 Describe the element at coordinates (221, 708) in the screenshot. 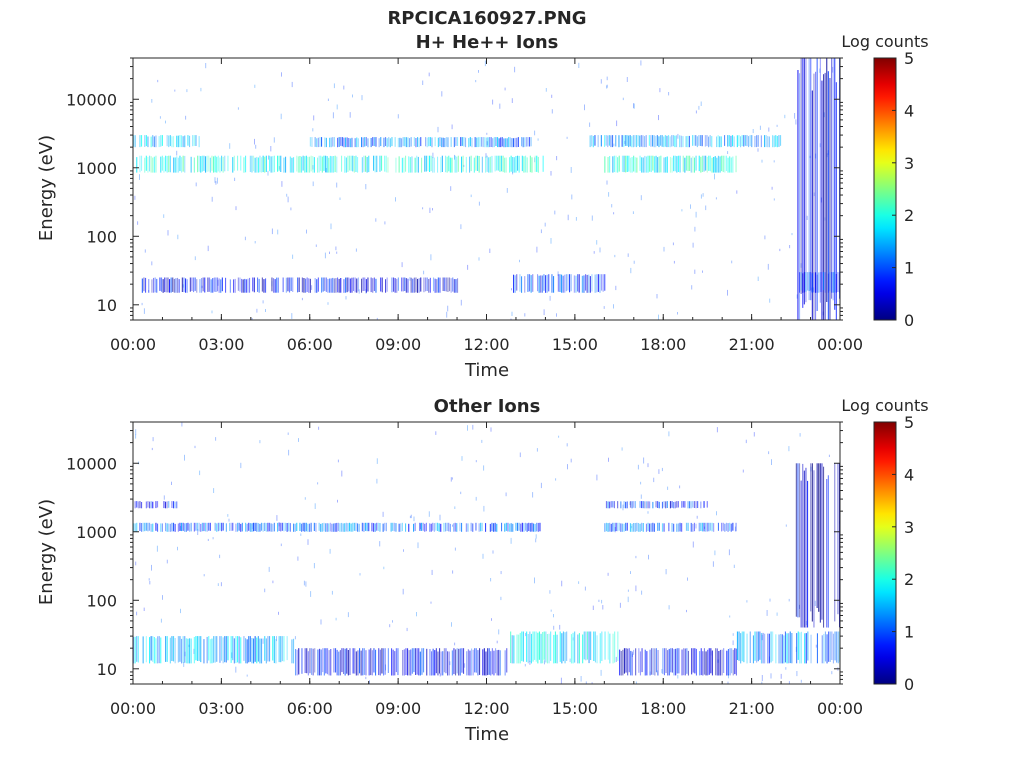

I see `x-tick-label: 03:00` at that location.